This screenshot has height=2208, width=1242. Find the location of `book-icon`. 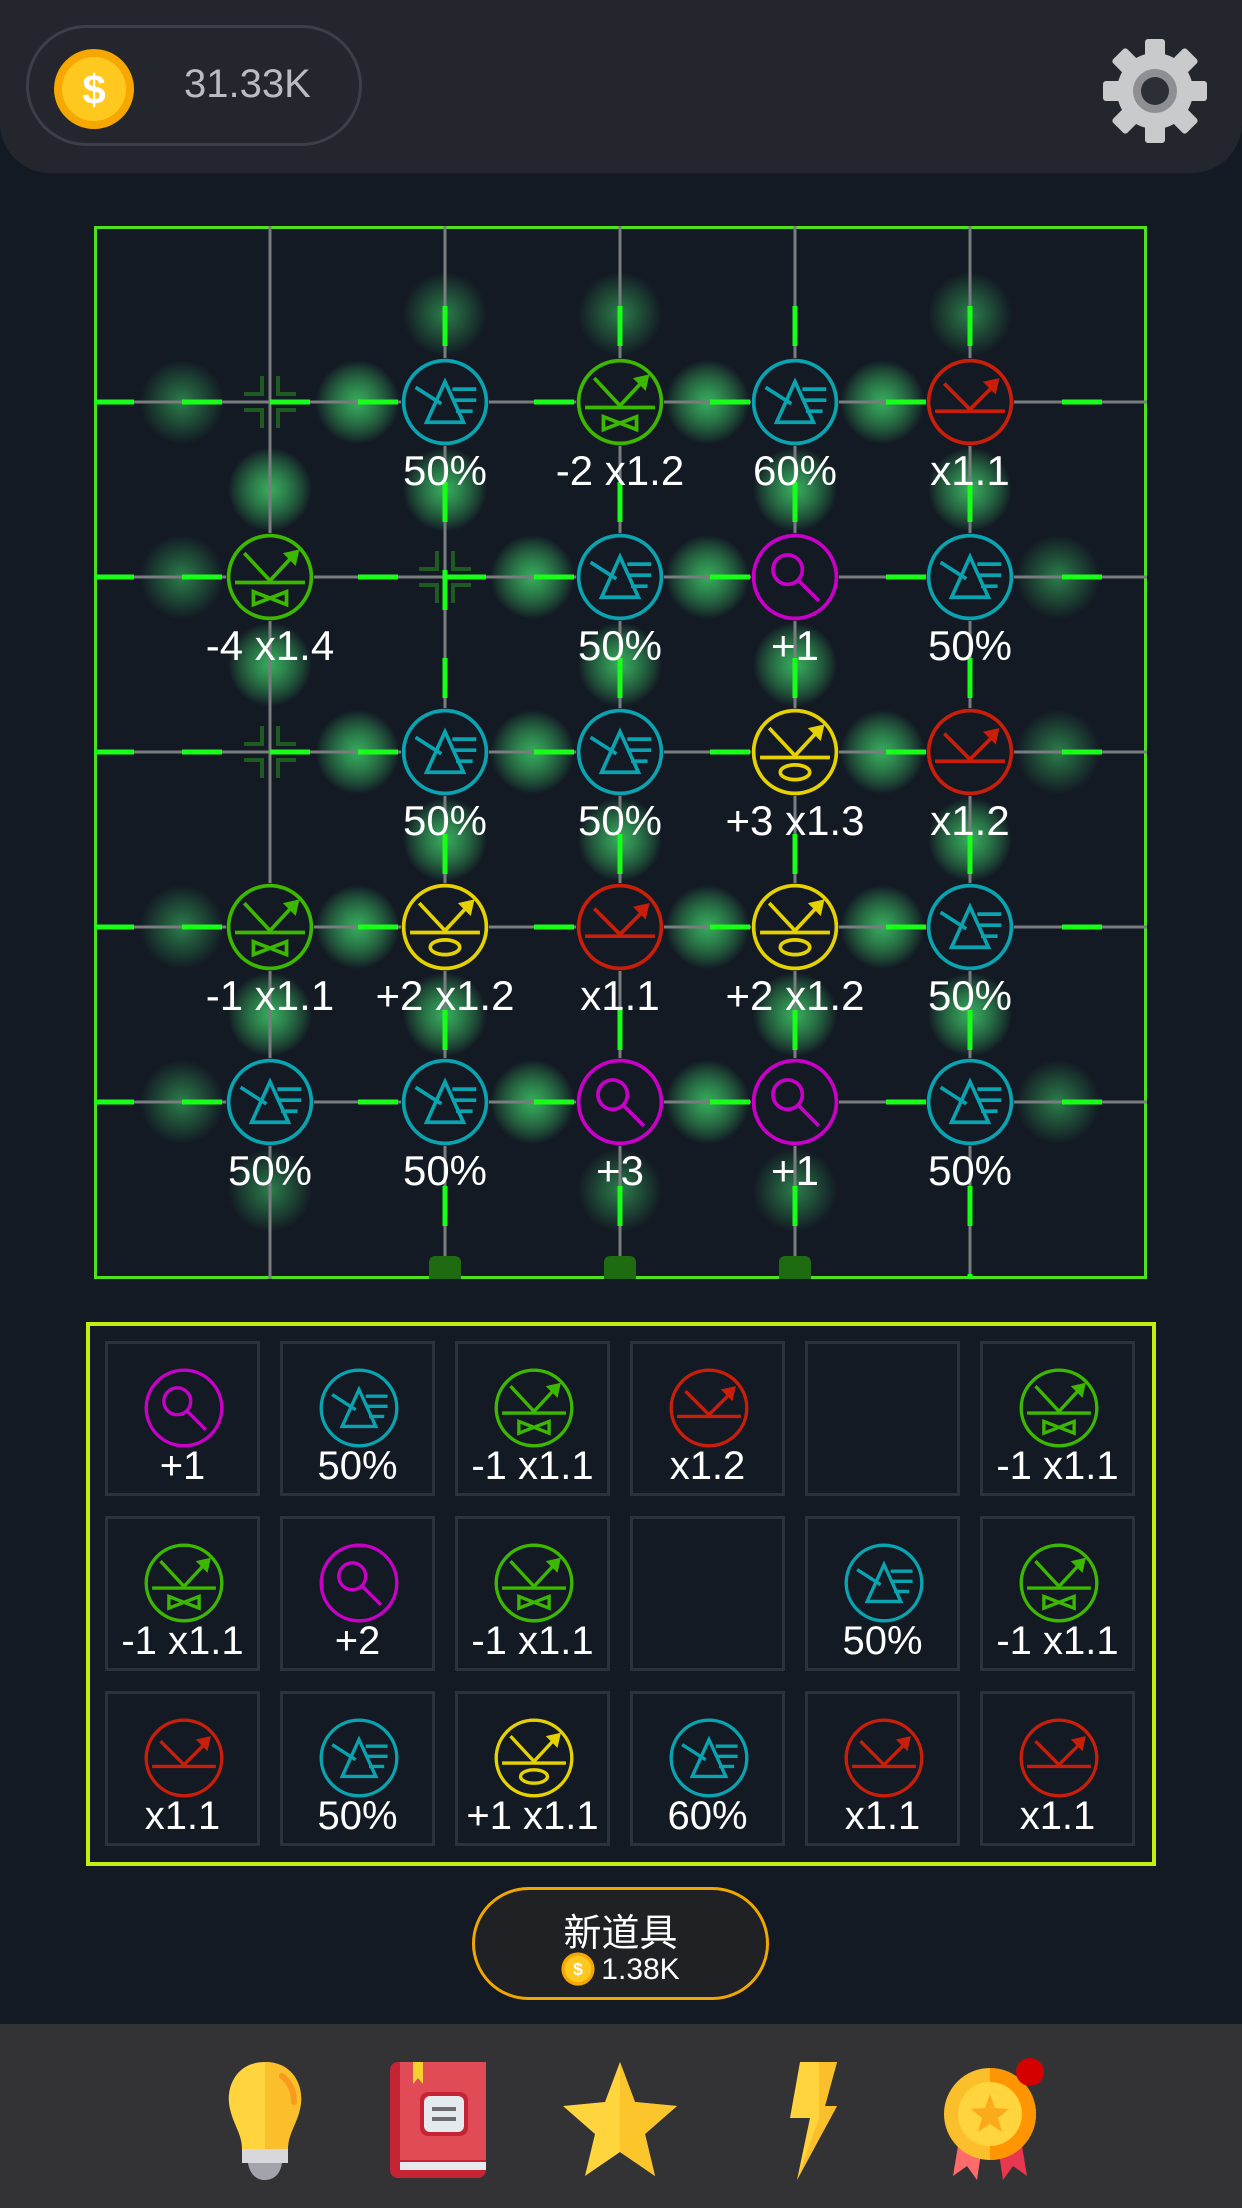

book-icon is located at coordinates (445, 2119).